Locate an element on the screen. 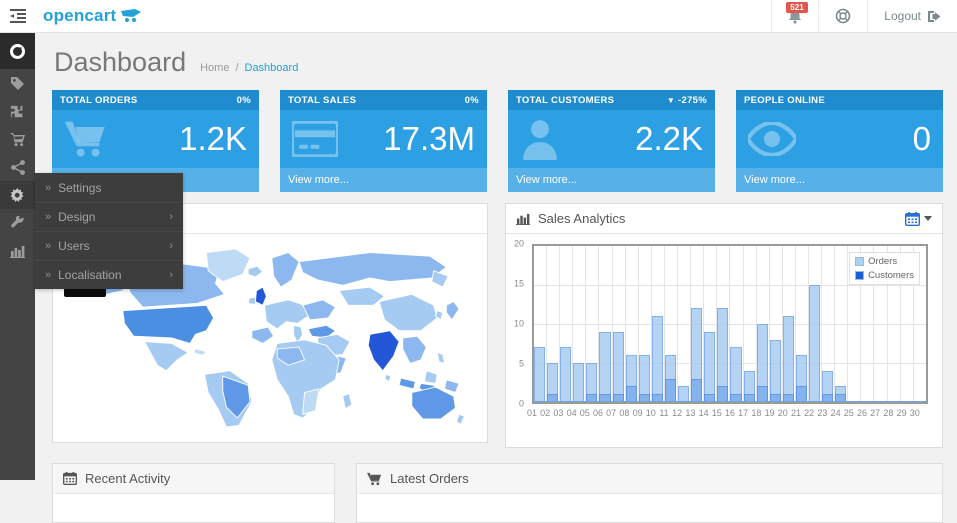 The width and height of the screenshot is (957, 523). map-madagascar is located at coordinates (347, 400).